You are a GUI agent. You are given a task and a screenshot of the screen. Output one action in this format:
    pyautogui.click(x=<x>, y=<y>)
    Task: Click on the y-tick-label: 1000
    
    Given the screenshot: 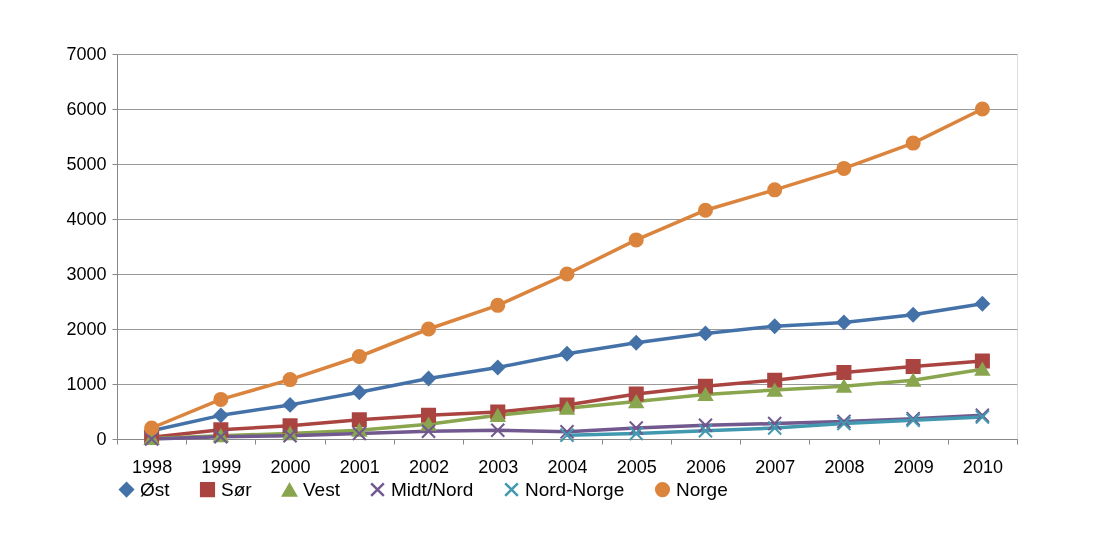 What is the action you would take?
    pyautogui.click(x=86, y=383)
    